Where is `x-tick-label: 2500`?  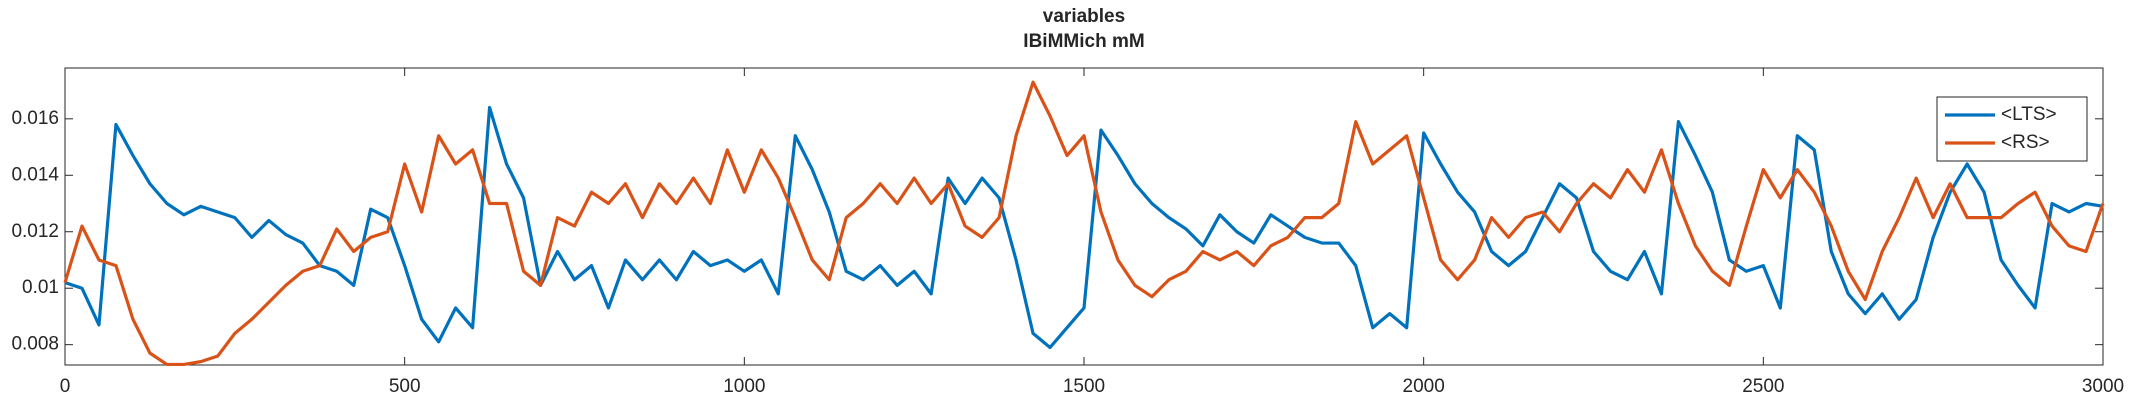
x-tick-label: 2500 is located at coordinates (1763, 386).